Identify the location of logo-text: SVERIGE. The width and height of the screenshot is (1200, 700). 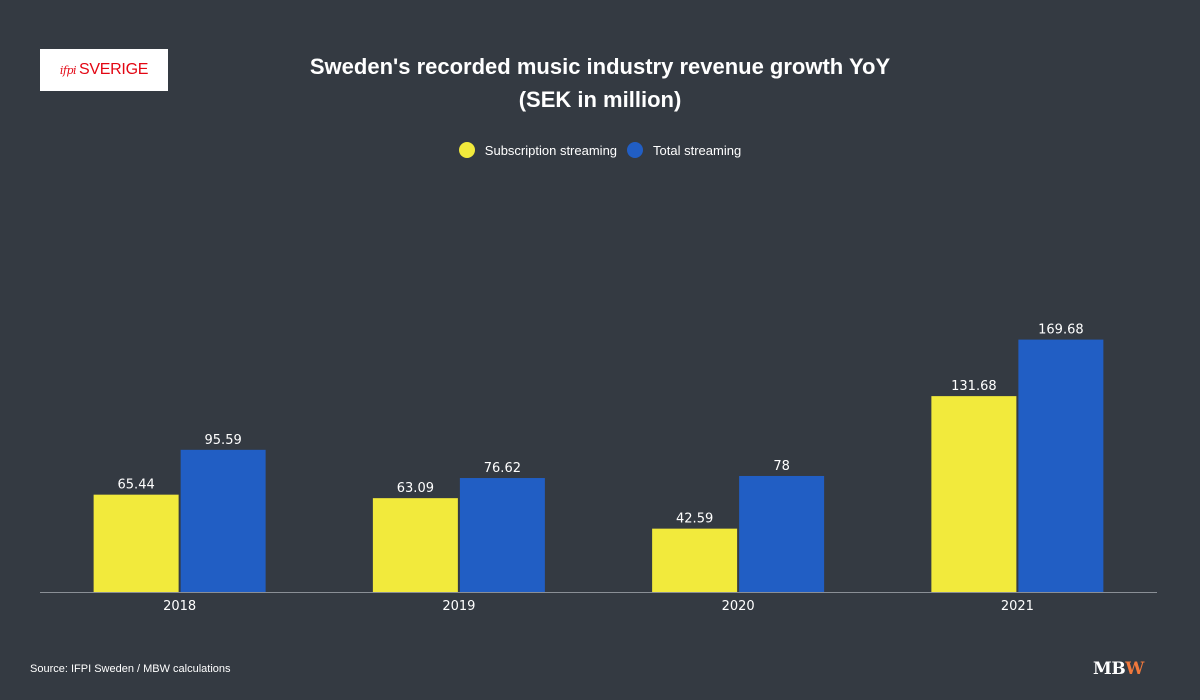
(114, 69).